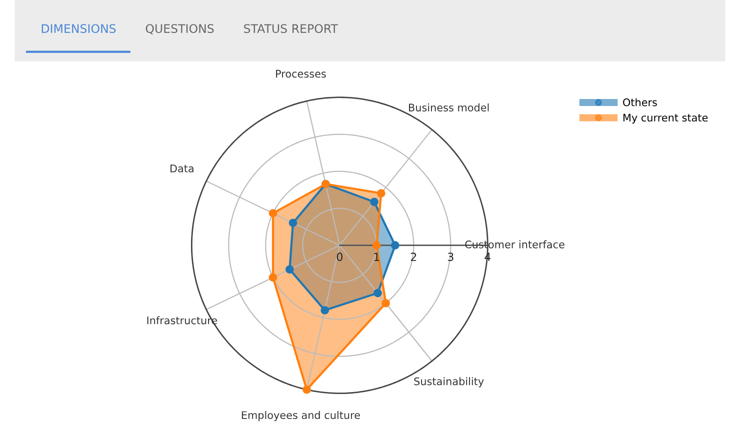  I want to click on spoke-label: Processes, so click(301, 74).